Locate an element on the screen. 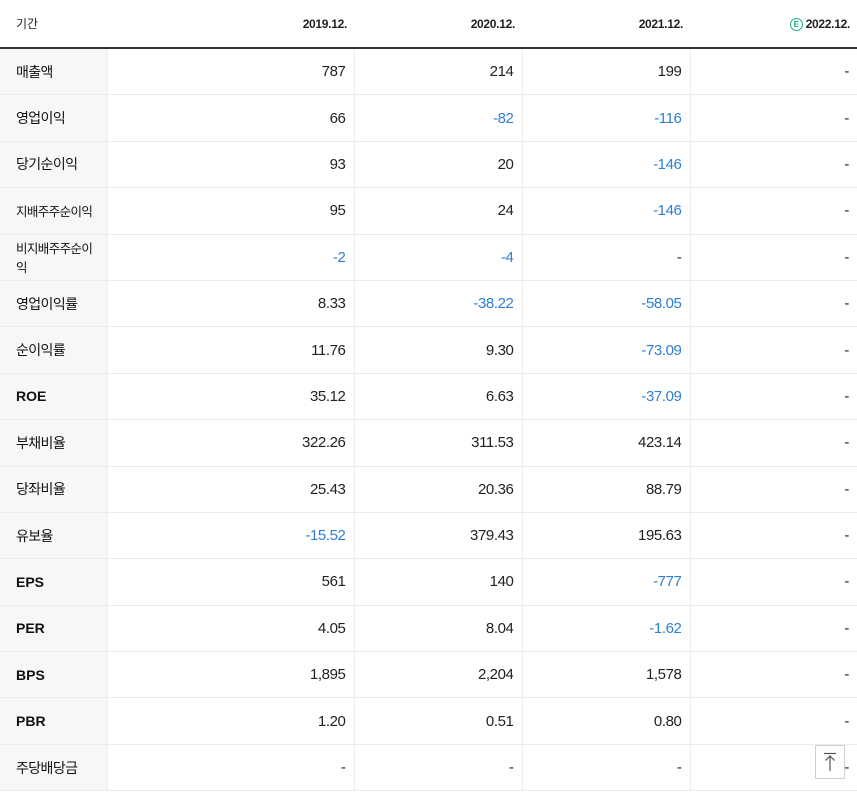  value-cell-2021: -73.09 is located at coordinates (605, 350).